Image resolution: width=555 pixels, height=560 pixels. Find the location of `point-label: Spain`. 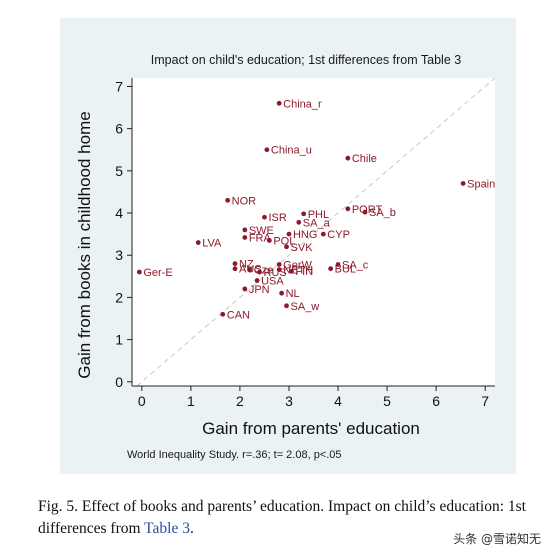

point-label: Spain is located at coordinates (481, 184).